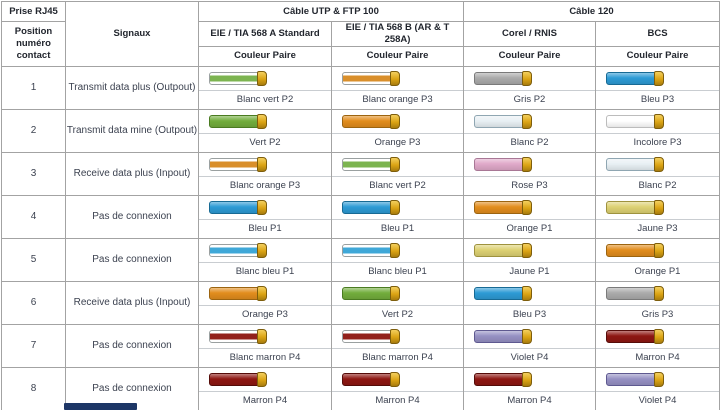 This screenshot has height=410, width=720. What do you see at coordinates (238, 336) in the screenshot?
I see `blanc-marron-wire-icon` at bounding box center [238, 336].